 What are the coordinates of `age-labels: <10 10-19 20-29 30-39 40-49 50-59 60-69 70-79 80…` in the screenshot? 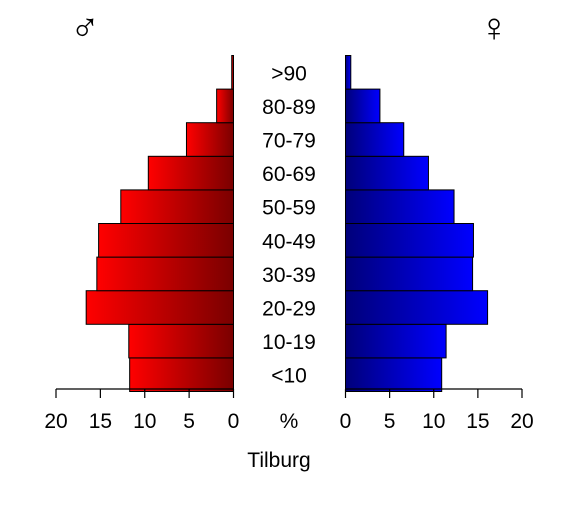 It's located at (289, 224).